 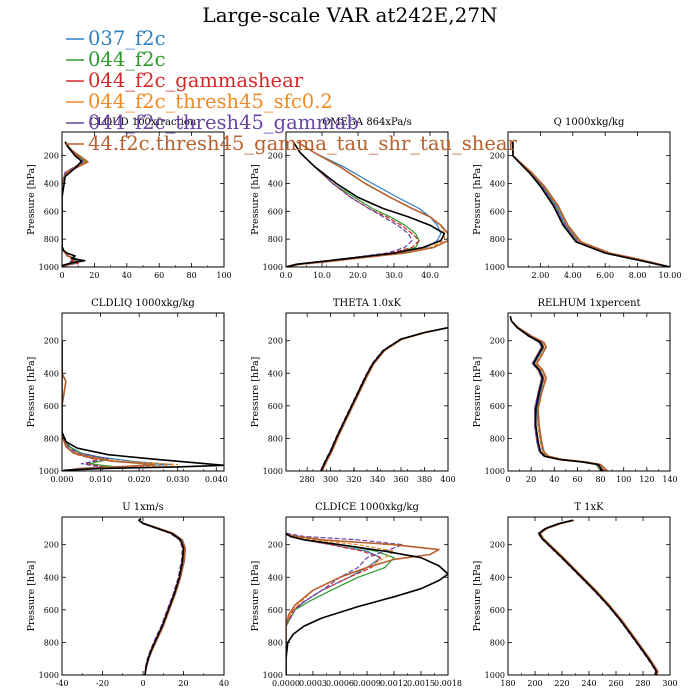 What do you see at coordinates (127, 59) in the screenshot?
I see `legend-label: 044_f2c` at bounding box center [127, 59].